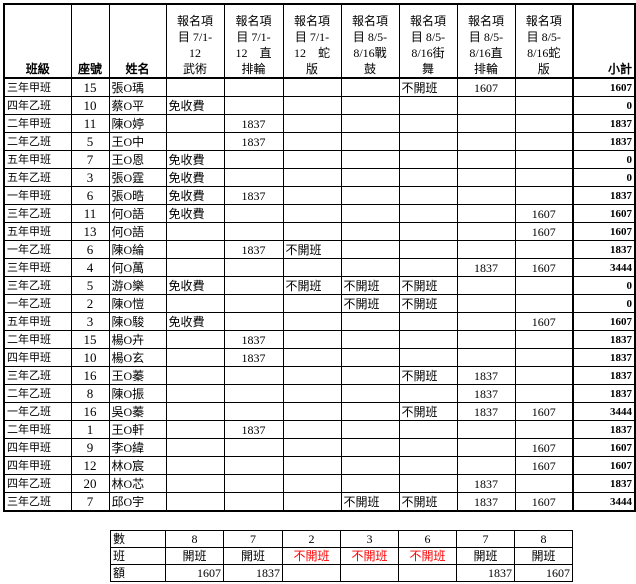 The image size is (636, 584). What do you see at coordinates (37, 393) in the screenshot?
I see `table-cell: 二年乙班` at bounding box center [37, 393].